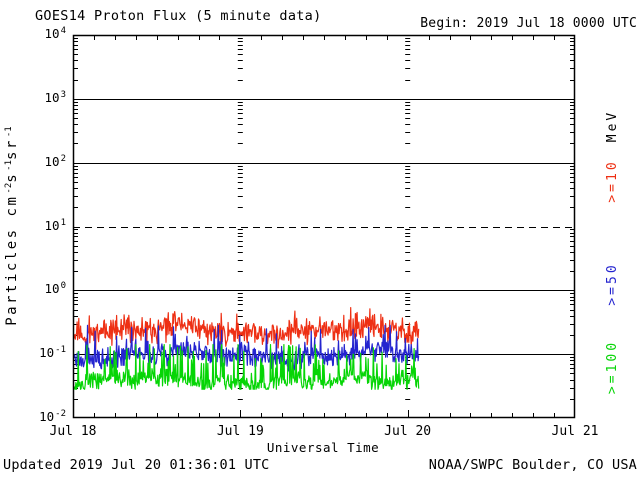  Describe the element at coordinates (575, 431) in the screenshot. I see `x-tick-label-jul-21: Jul 21` at that location.